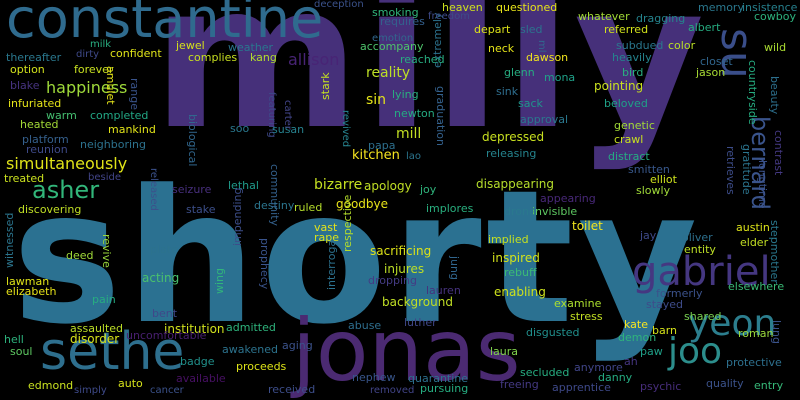 This screenshot has height=400, width=800. What do you see at coordinates (615, 377) in the screenshot?
I see `word-danny: danny` at bounding box center [615, 377].